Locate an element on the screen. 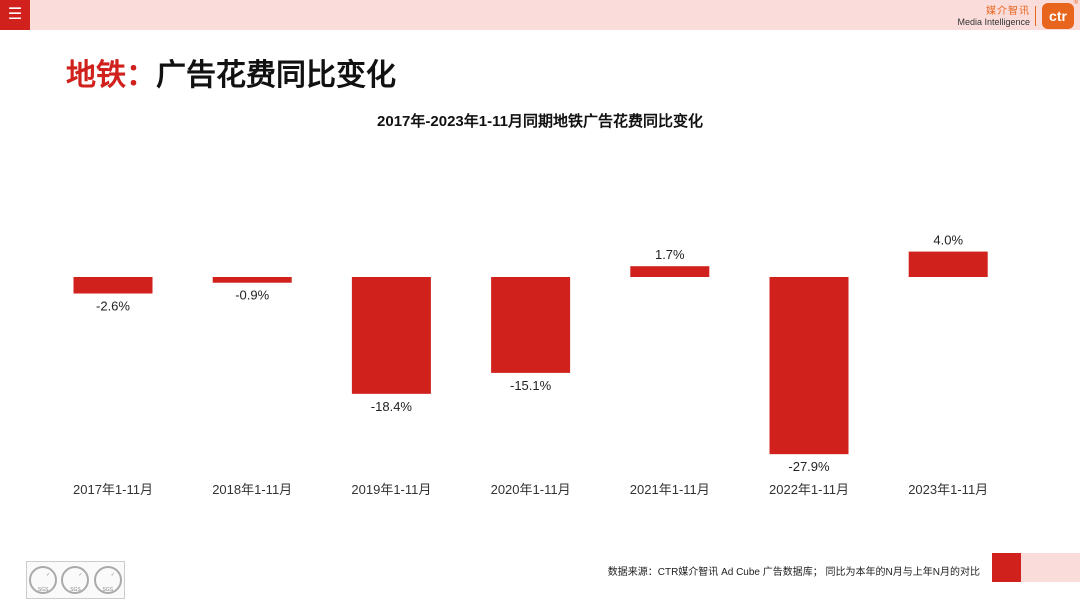 The height and width of the screenshot is (608, 1080). data-label-1: -0.9% is located at coordinates (252, 295).